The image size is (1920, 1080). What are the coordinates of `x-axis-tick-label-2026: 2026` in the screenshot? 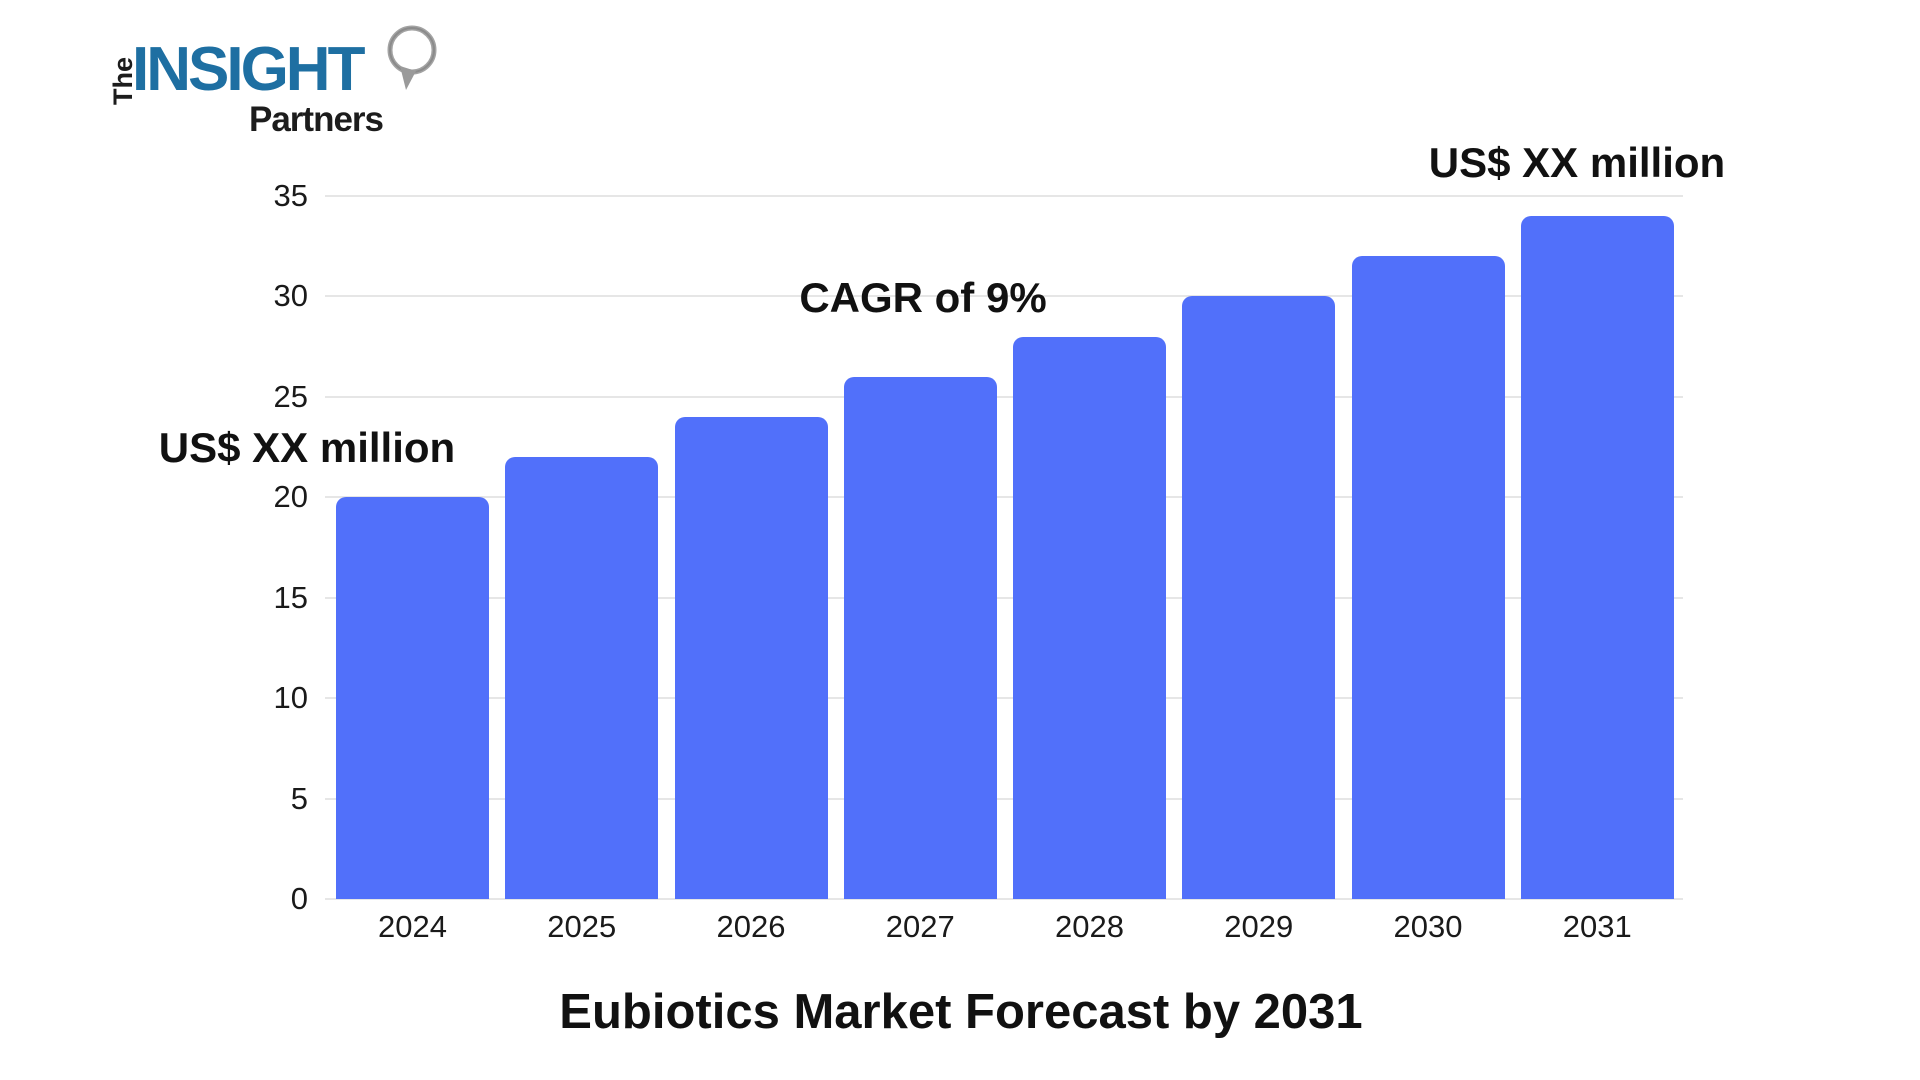 It's located at (751, 926).